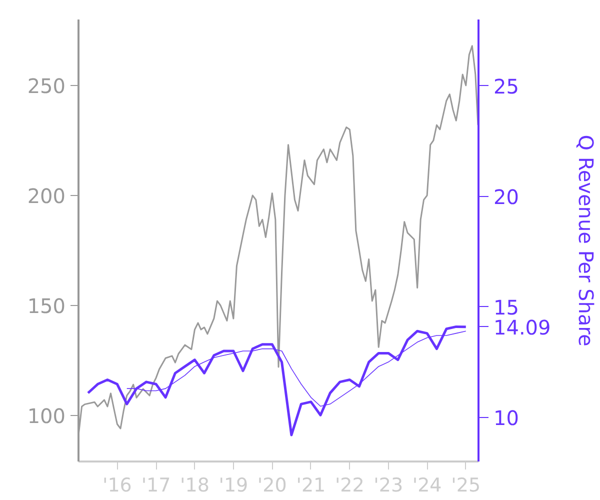 The height and width of the screenshot is (500, 600). What do you see at coordinates (46, 196) in the screenshot?
I see `y-tick-label: 200` at bounding box center [46, 196].